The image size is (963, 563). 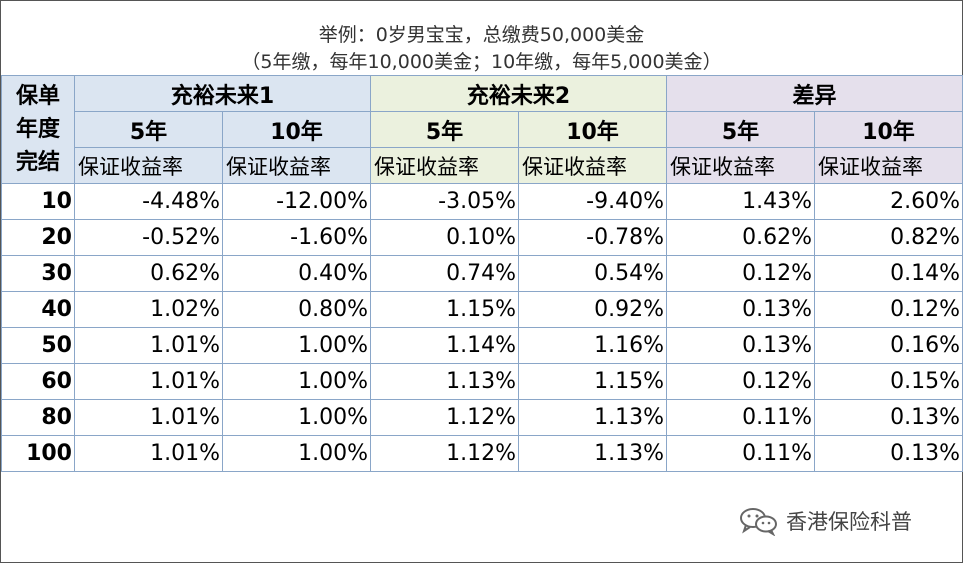 I want to click on yield-value-cell: 0.80%, so click(x=296, y=309).